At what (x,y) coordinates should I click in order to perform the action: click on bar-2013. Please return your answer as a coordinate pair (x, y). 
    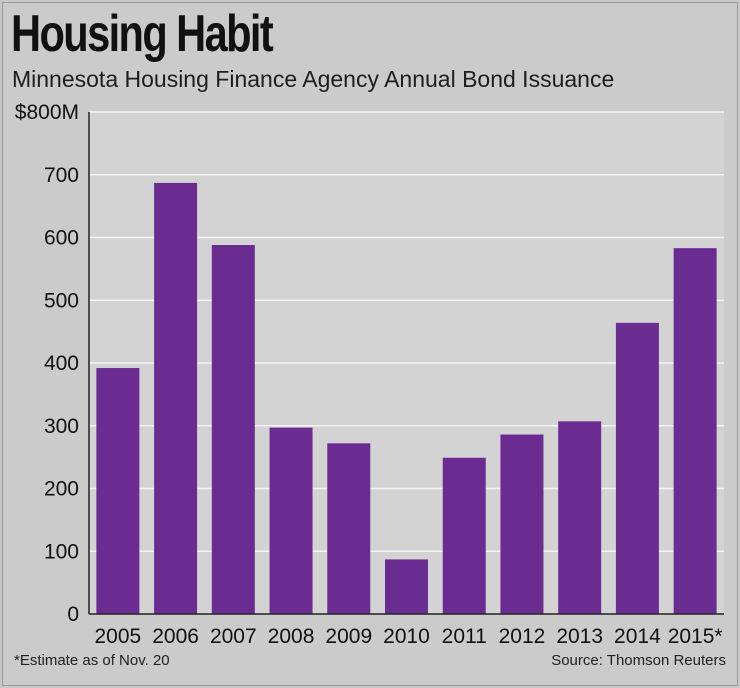
    Looking at the image, I should click on (580, 517).